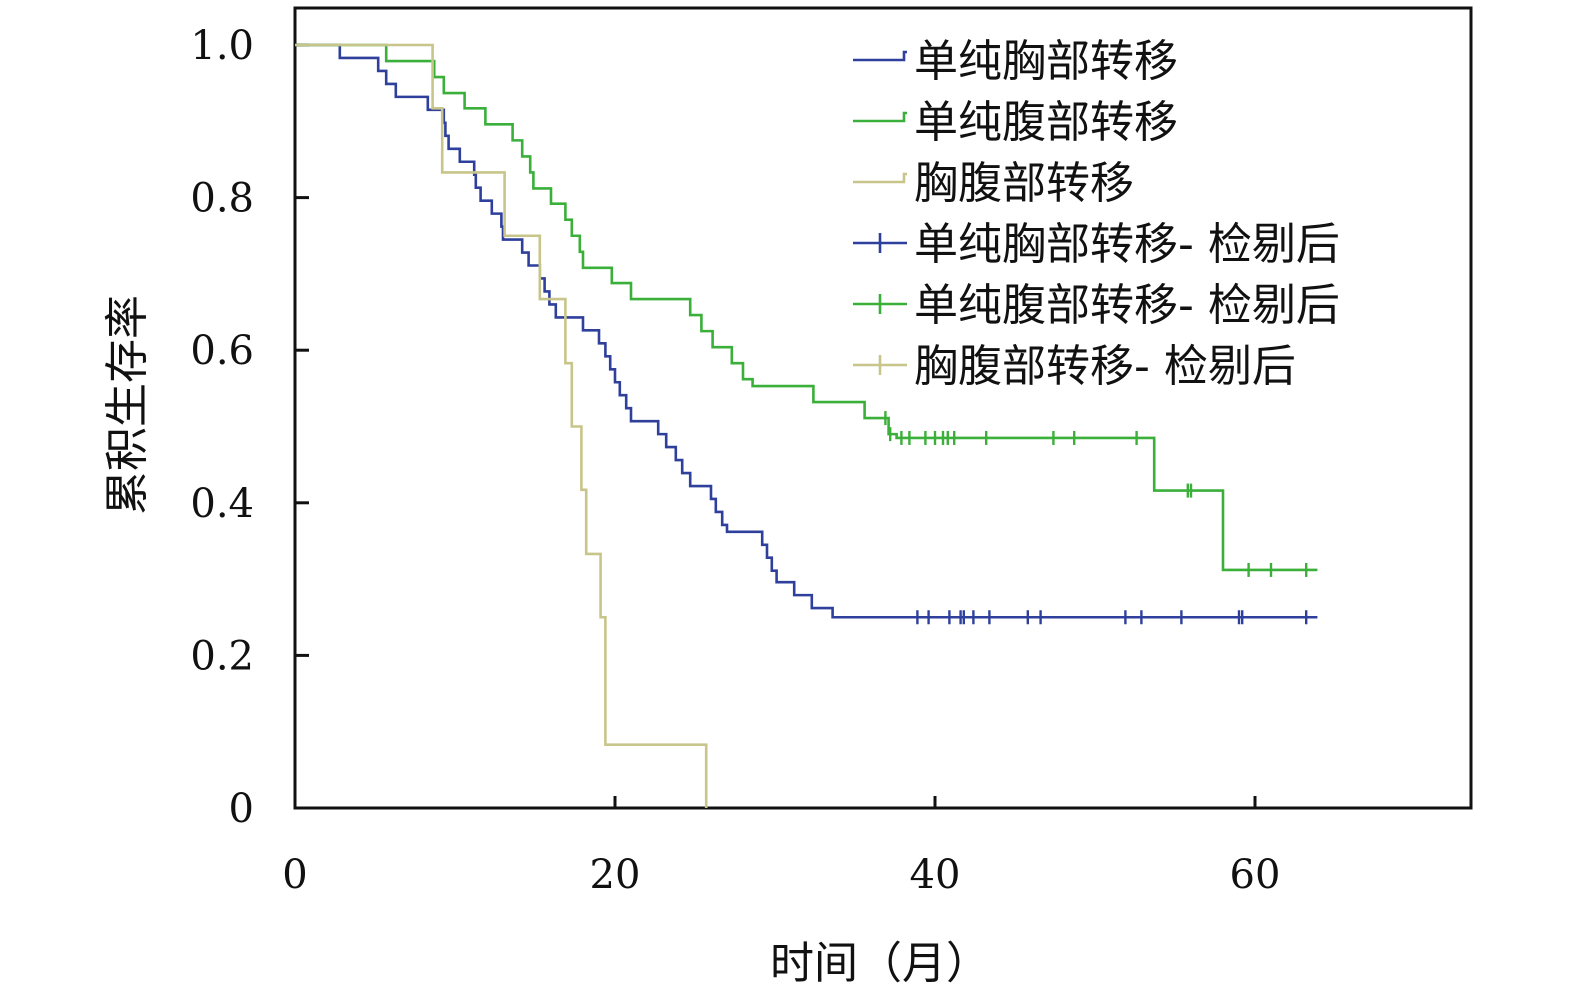 This screenshot has height=1004, width=1575. Describe the element at coordinates (1105, 366) in the screenshot. I see `legend-label: 胸腹部转移- 检剔后` at that location.